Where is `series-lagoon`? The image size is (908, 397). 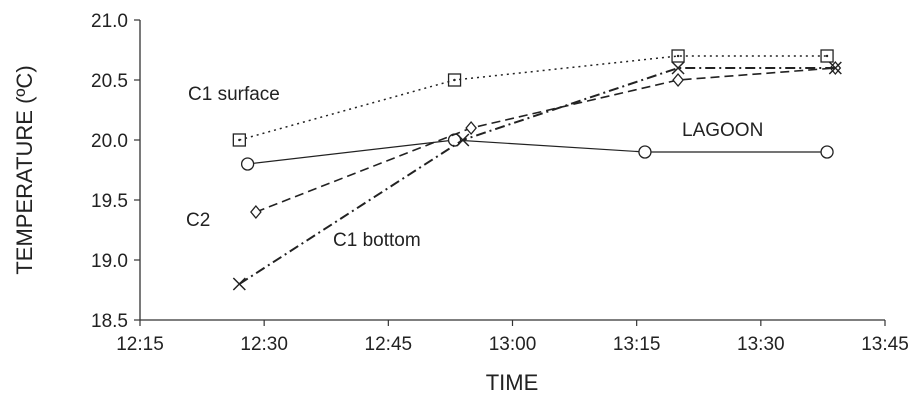 series-lagoon is located at coordinates (537, 152).